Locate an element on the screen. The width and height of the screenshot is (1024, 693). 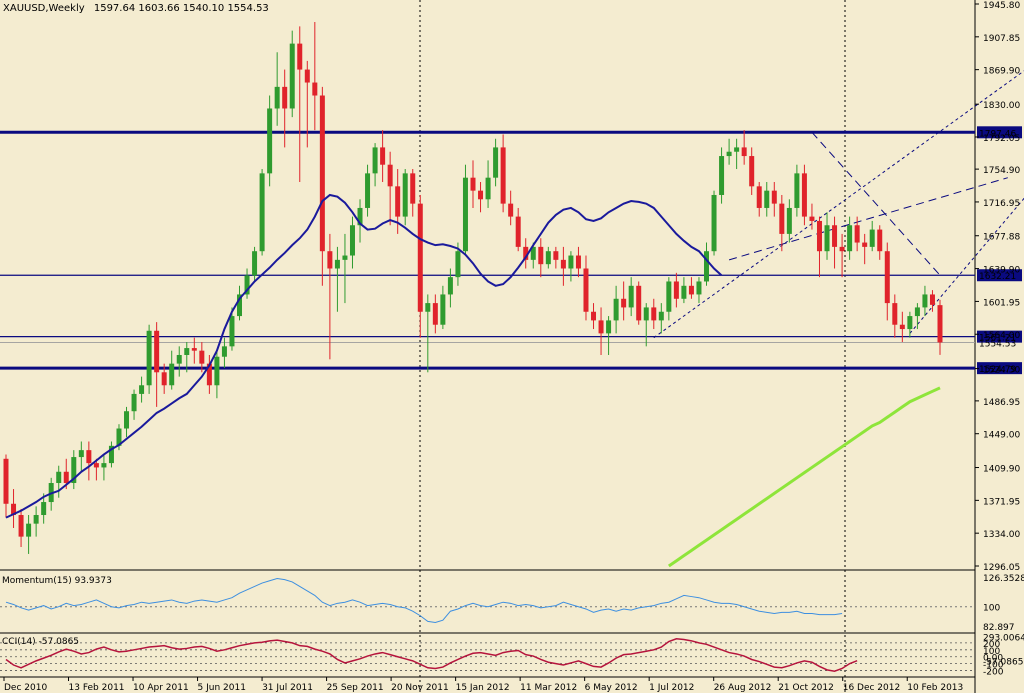
x-tick-label: 31 Jul 2011 is located at coordinates (287, 688).